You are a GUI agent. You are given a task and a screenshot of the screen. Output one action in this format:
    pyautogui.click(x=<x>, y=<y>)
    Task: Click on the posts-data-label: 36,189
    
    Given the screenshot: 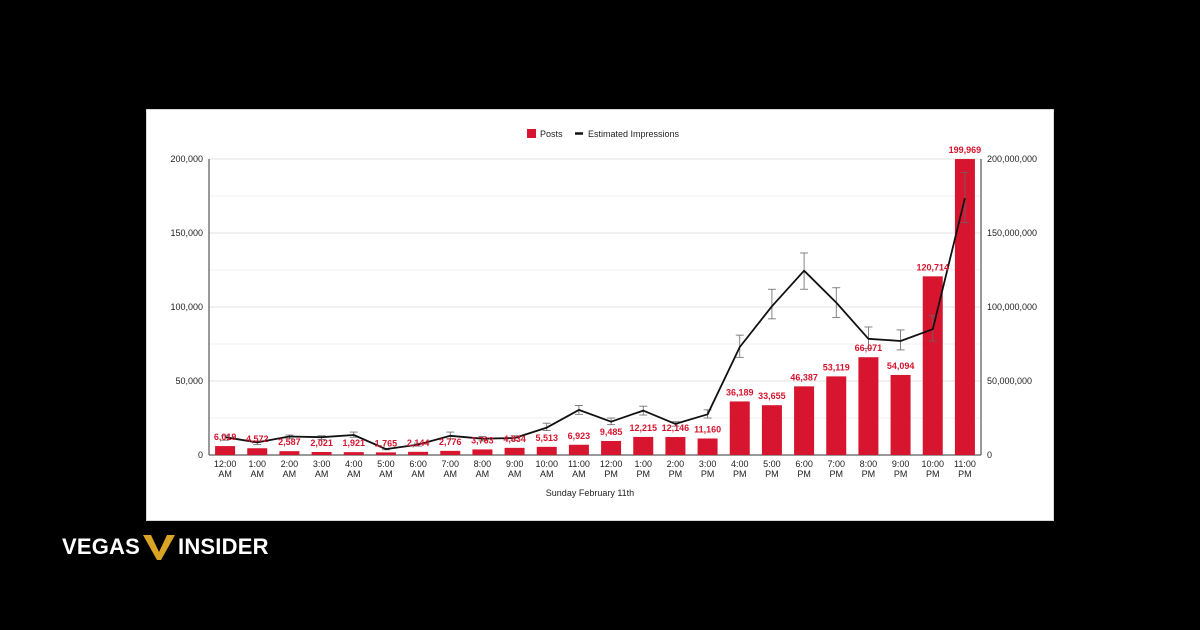 What is the action you would take?
    pyautogui.click(x=740, y=392)
    